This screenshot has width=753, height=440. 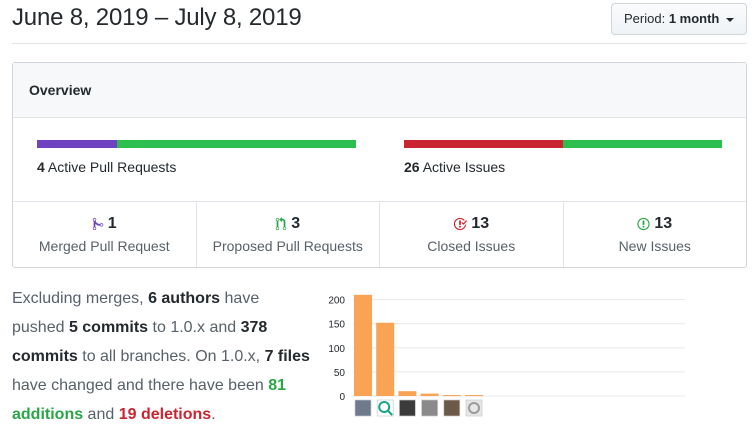 What do you see at coordinates (140, 385) in the screenshot?
I see `summary-text-5: have changed and there have been` at bounding box center [140, 385].